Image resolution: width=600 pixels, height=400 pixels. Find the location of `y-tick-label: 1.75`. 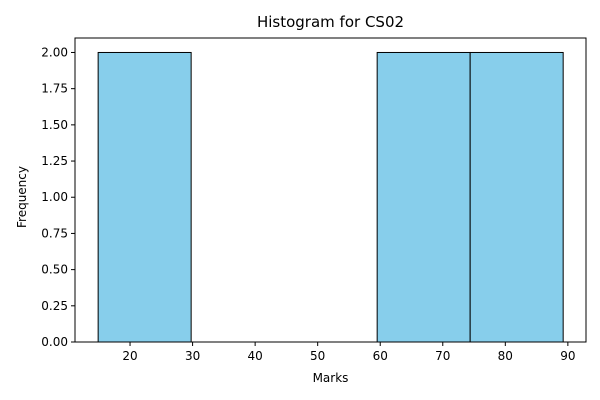

y-tick-label: 1.75 is located at coordinates (54, 89).